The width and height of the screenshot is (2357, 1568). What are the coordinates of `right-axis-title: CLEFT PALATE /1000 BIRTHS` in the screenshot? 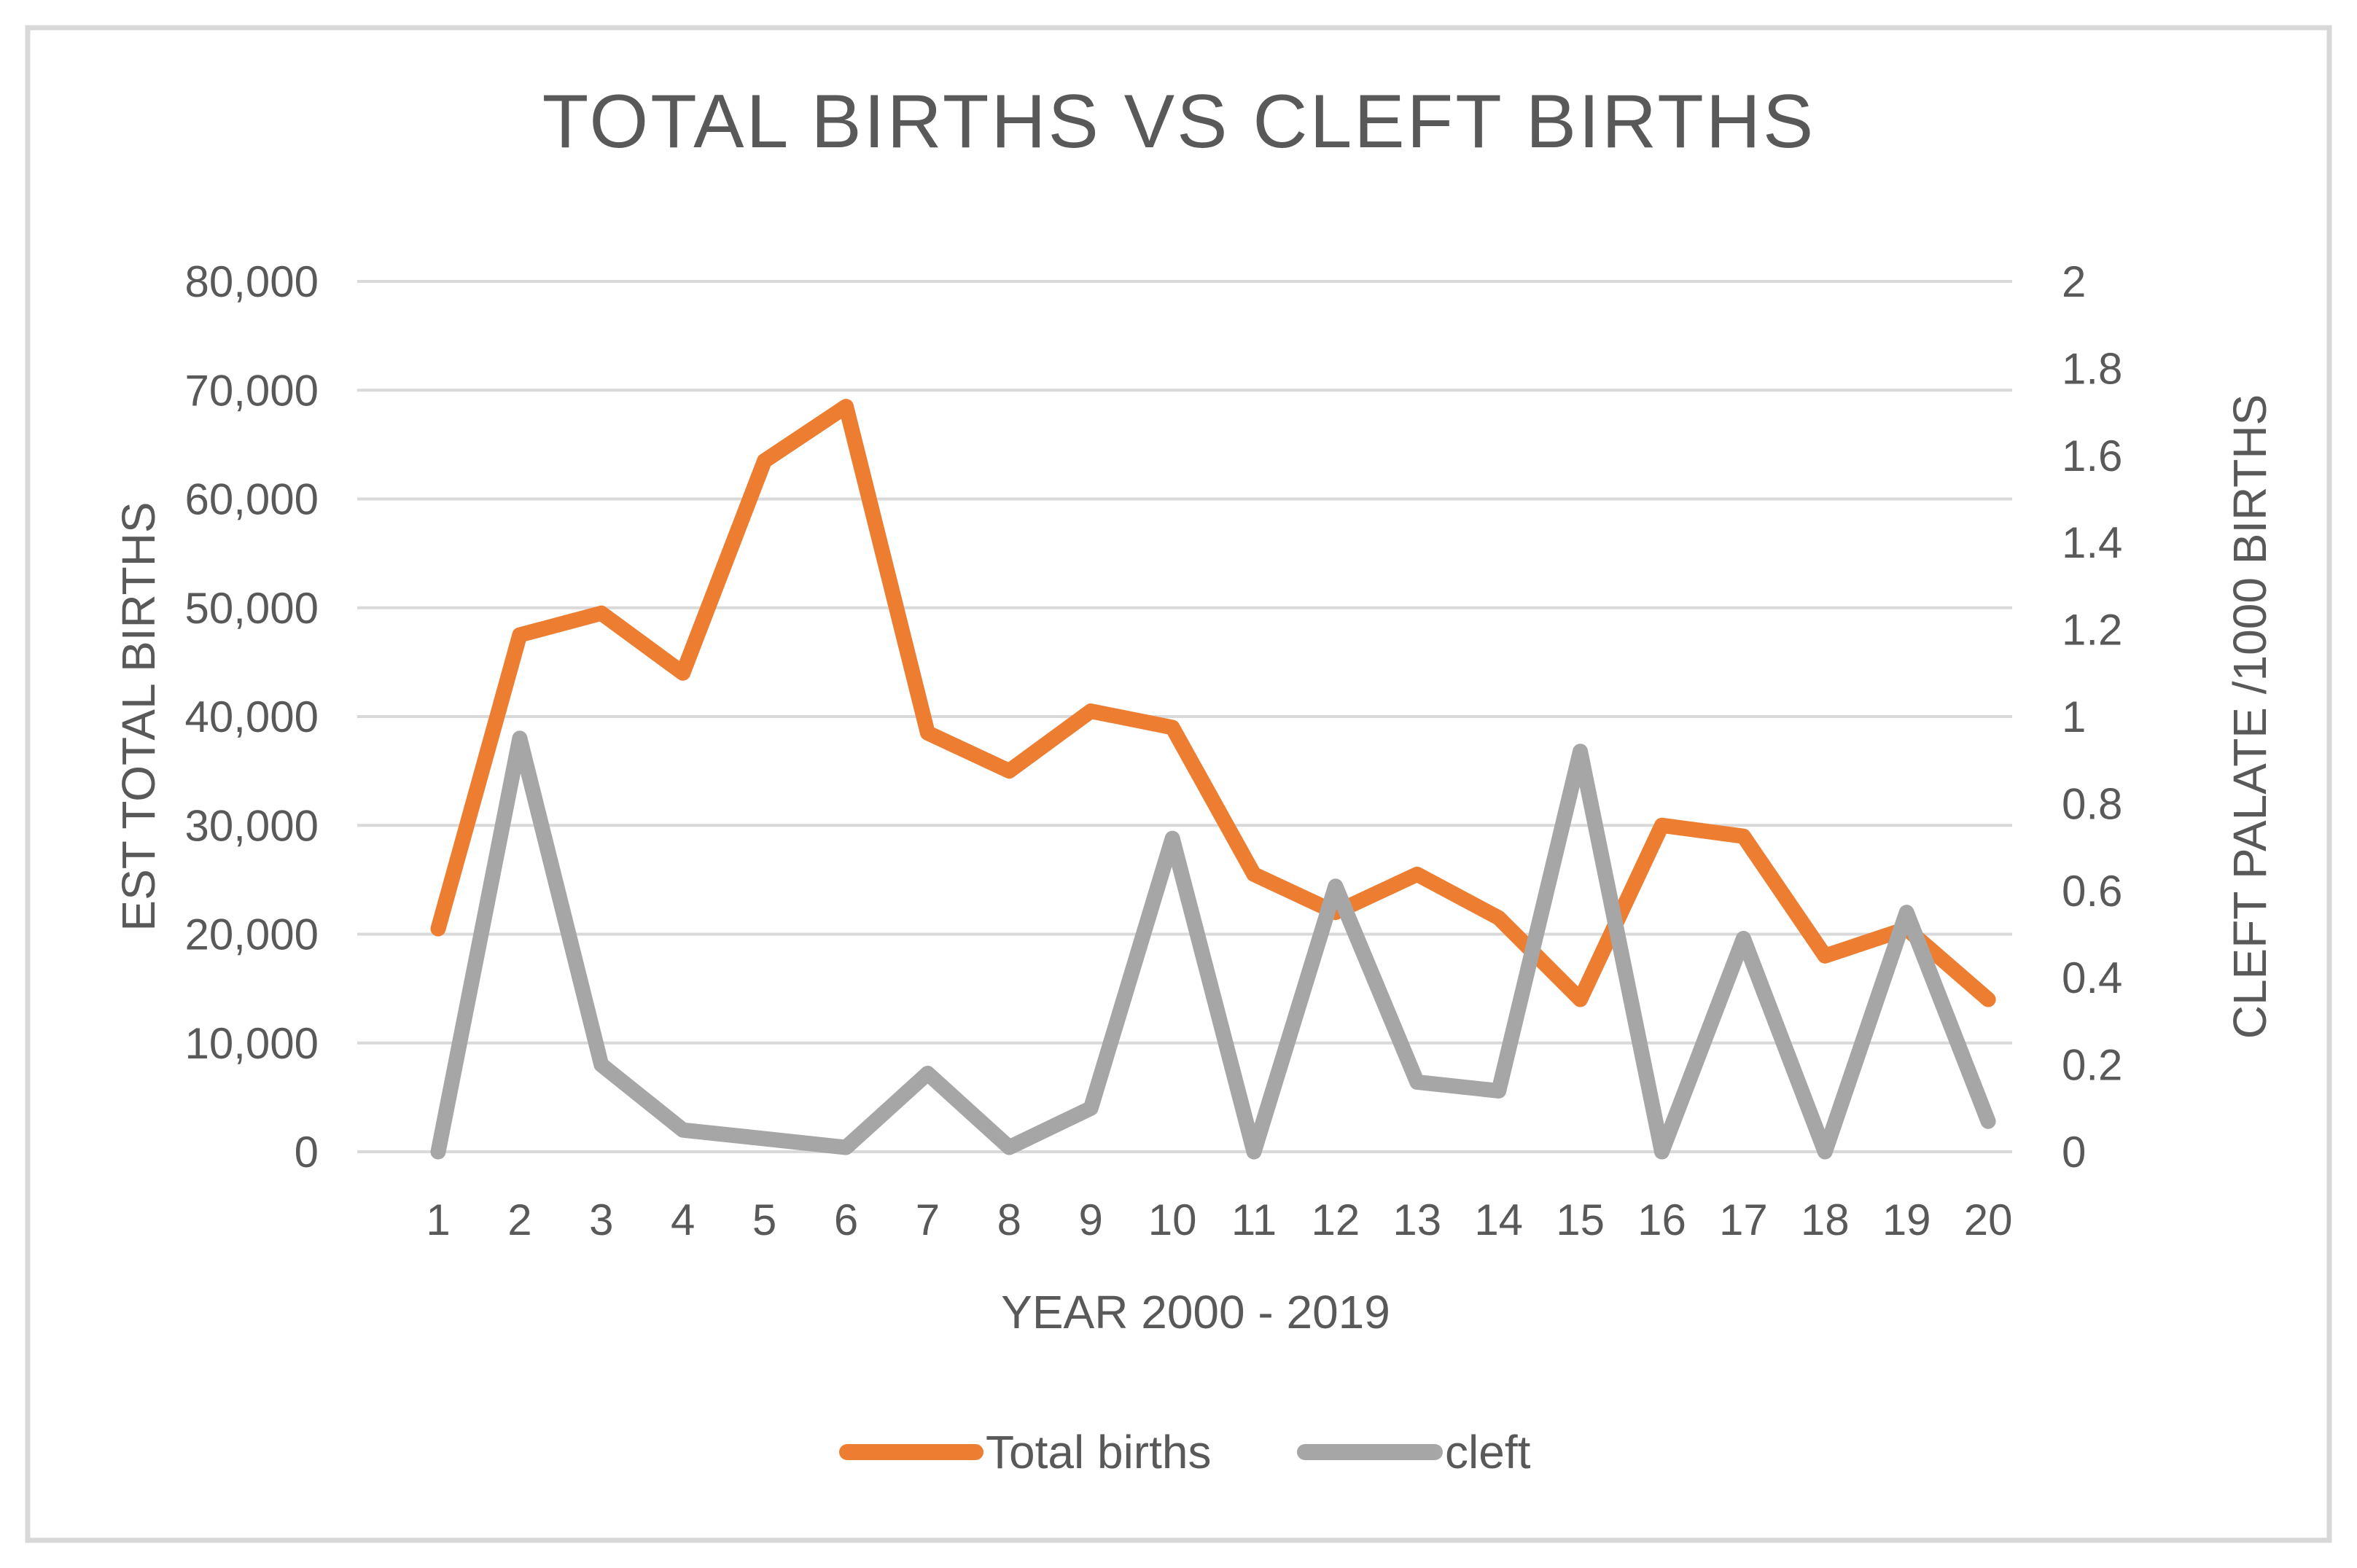 It's located at (2250, 717).